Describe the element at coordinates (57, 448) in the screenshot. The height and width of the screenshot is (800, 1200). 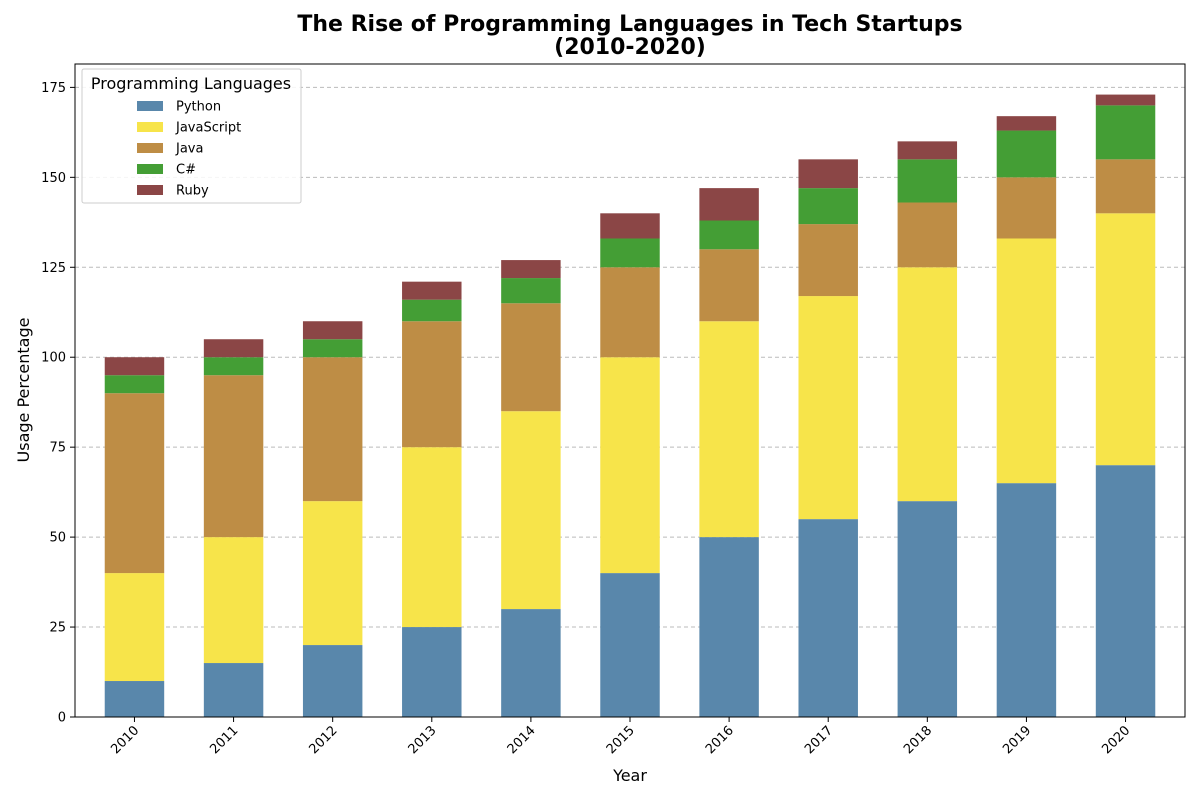
I see `y-tick-label: 75` at that location.